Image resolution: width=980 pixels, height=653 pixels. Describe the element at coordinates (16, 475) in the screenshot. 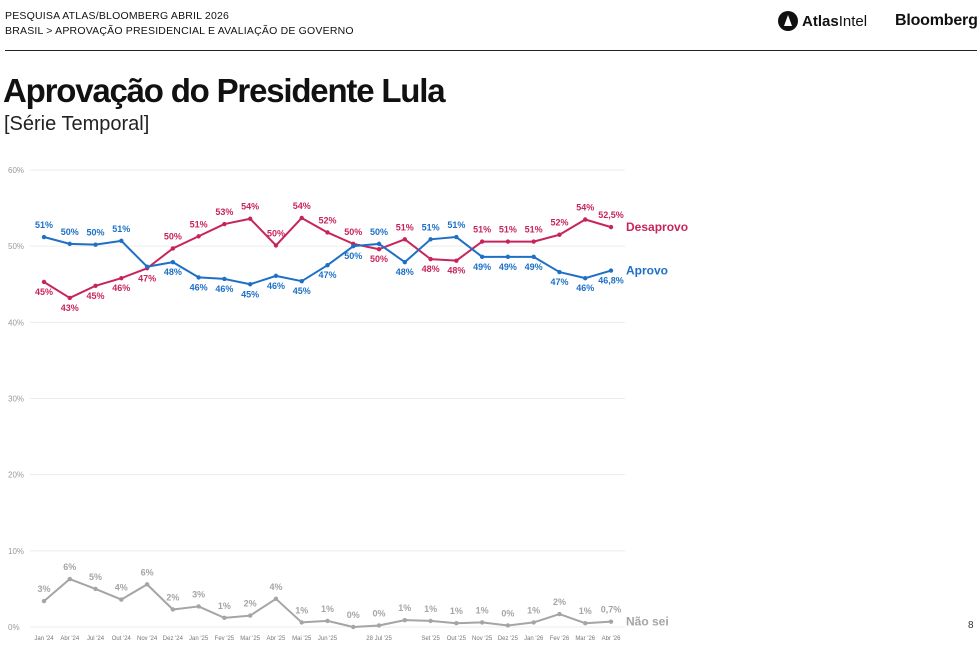

I see `y-tick-label-20: 20%` at that location.